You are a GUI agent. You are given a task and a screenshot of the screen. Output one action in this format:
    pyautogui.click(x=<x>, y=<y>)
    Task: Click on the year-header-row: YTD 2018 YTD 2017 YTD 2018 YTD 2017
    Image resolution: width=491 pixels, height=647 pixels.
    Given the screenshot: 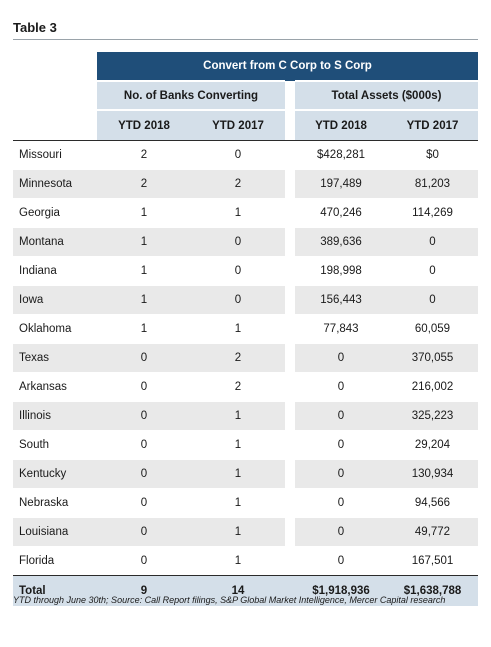 What is the action you would take?
    pyautogui.click(x=245, y=125)
    